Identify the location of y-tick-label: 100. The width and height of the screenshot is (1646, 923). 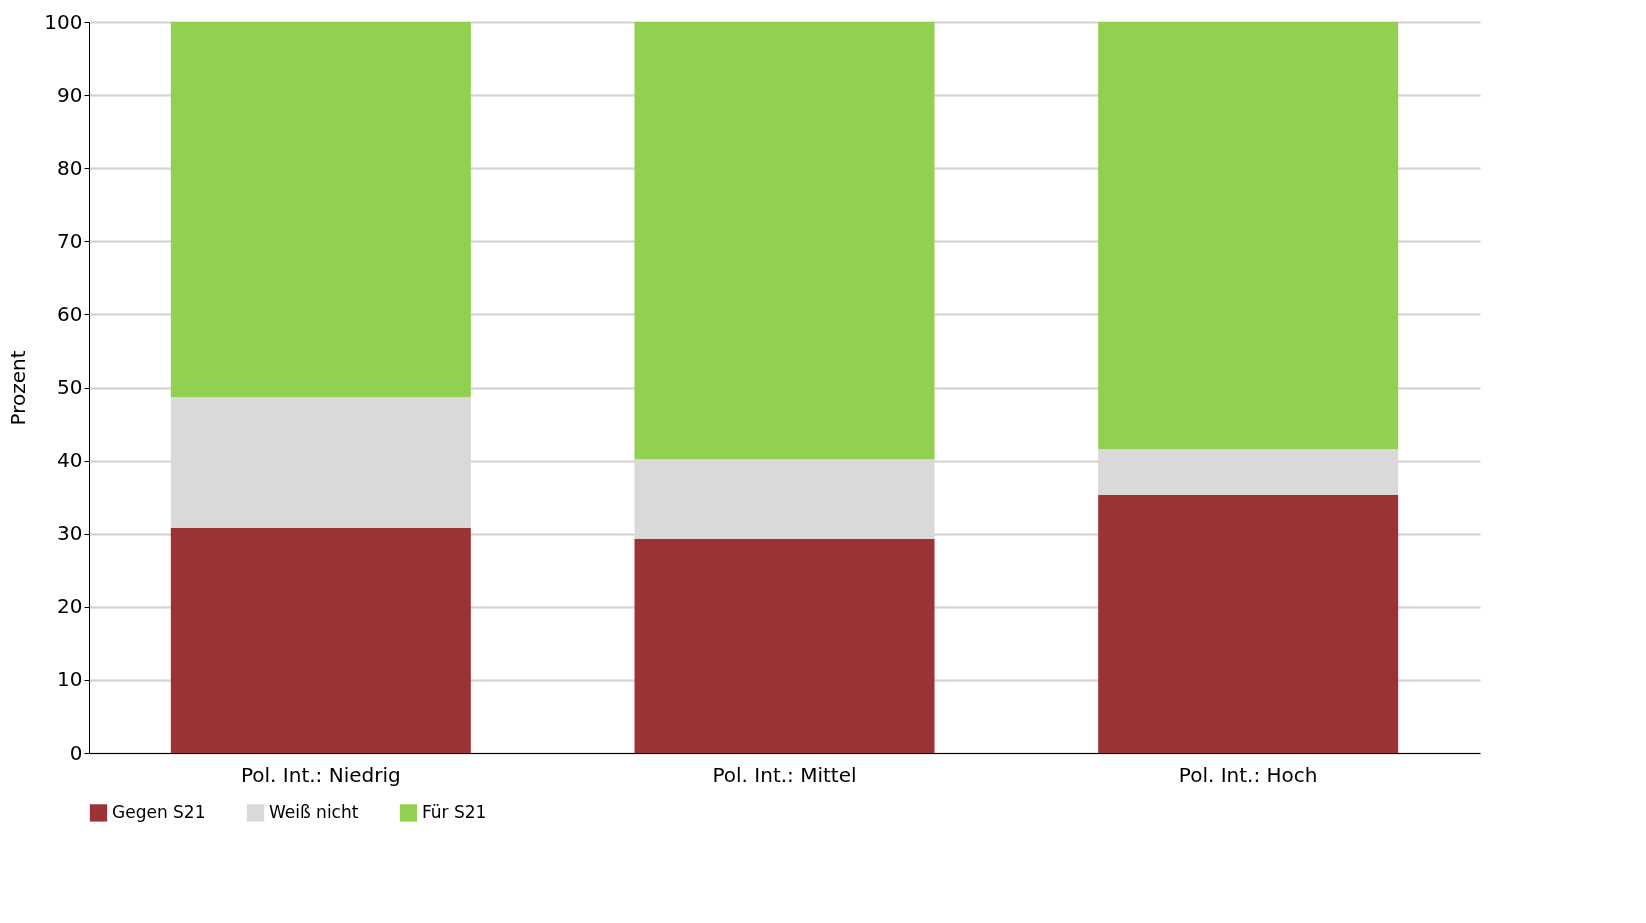
(63, 21).